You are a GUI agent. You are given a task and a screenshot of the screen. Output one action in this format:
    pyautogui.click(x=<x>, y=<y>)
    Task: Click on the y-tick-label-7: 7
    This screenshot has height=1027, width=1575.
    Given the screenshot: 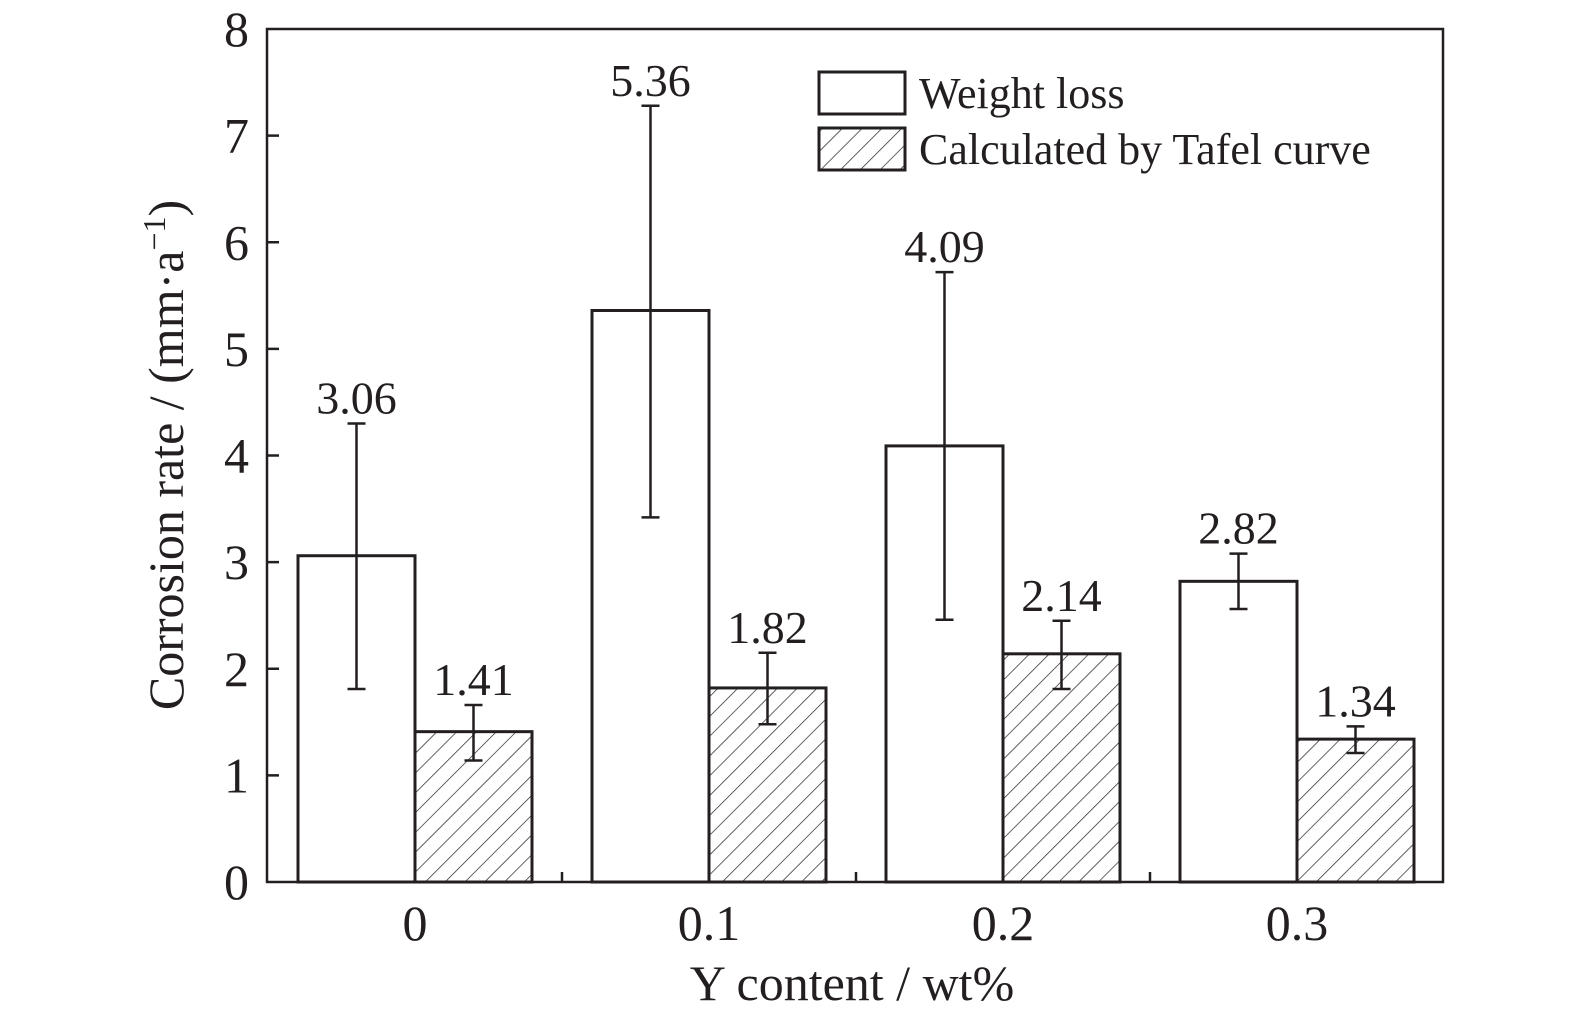 What is the action you would take?
    pyautogui.click(x=236, y=136)
    